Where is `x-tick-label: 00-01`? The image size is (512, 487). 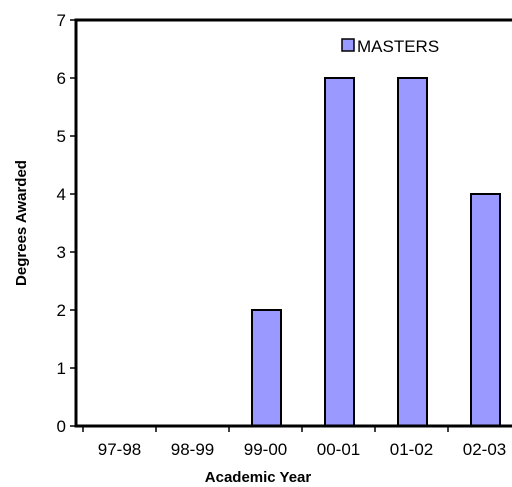 x-tick-label: 00-01 is located at coordinates (338, 449).